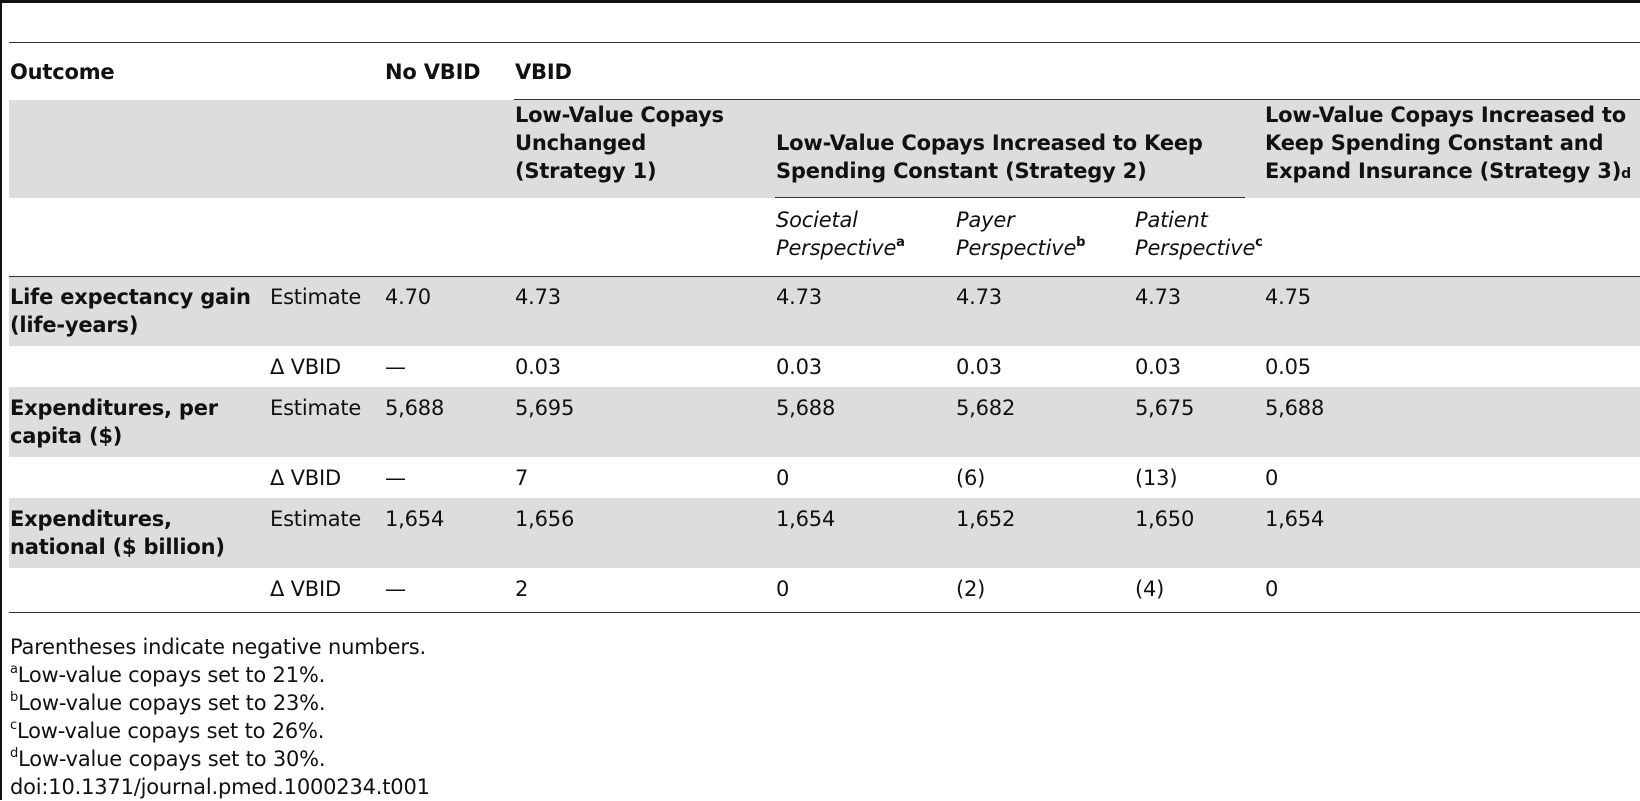  What do you see at coordinates (1165, 519) in the screenshot?
I see `value-cell: 1,650` at bounding box center [1165, 519].